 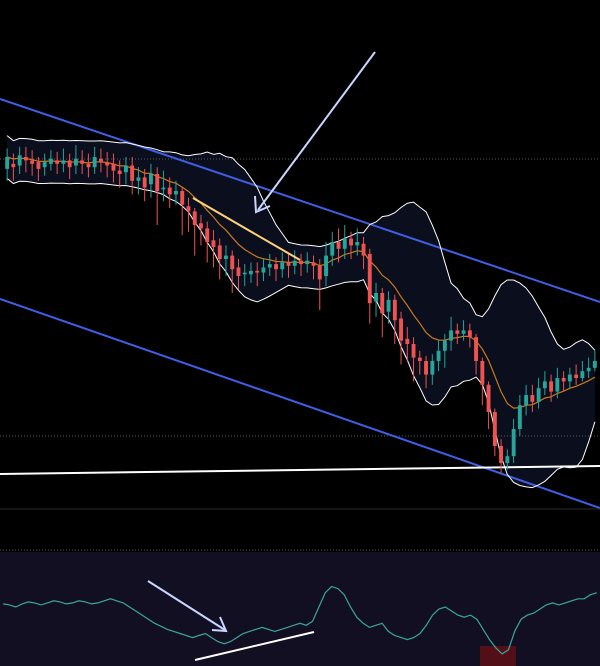 I want to click on support-line, so click(x=300, y=470).